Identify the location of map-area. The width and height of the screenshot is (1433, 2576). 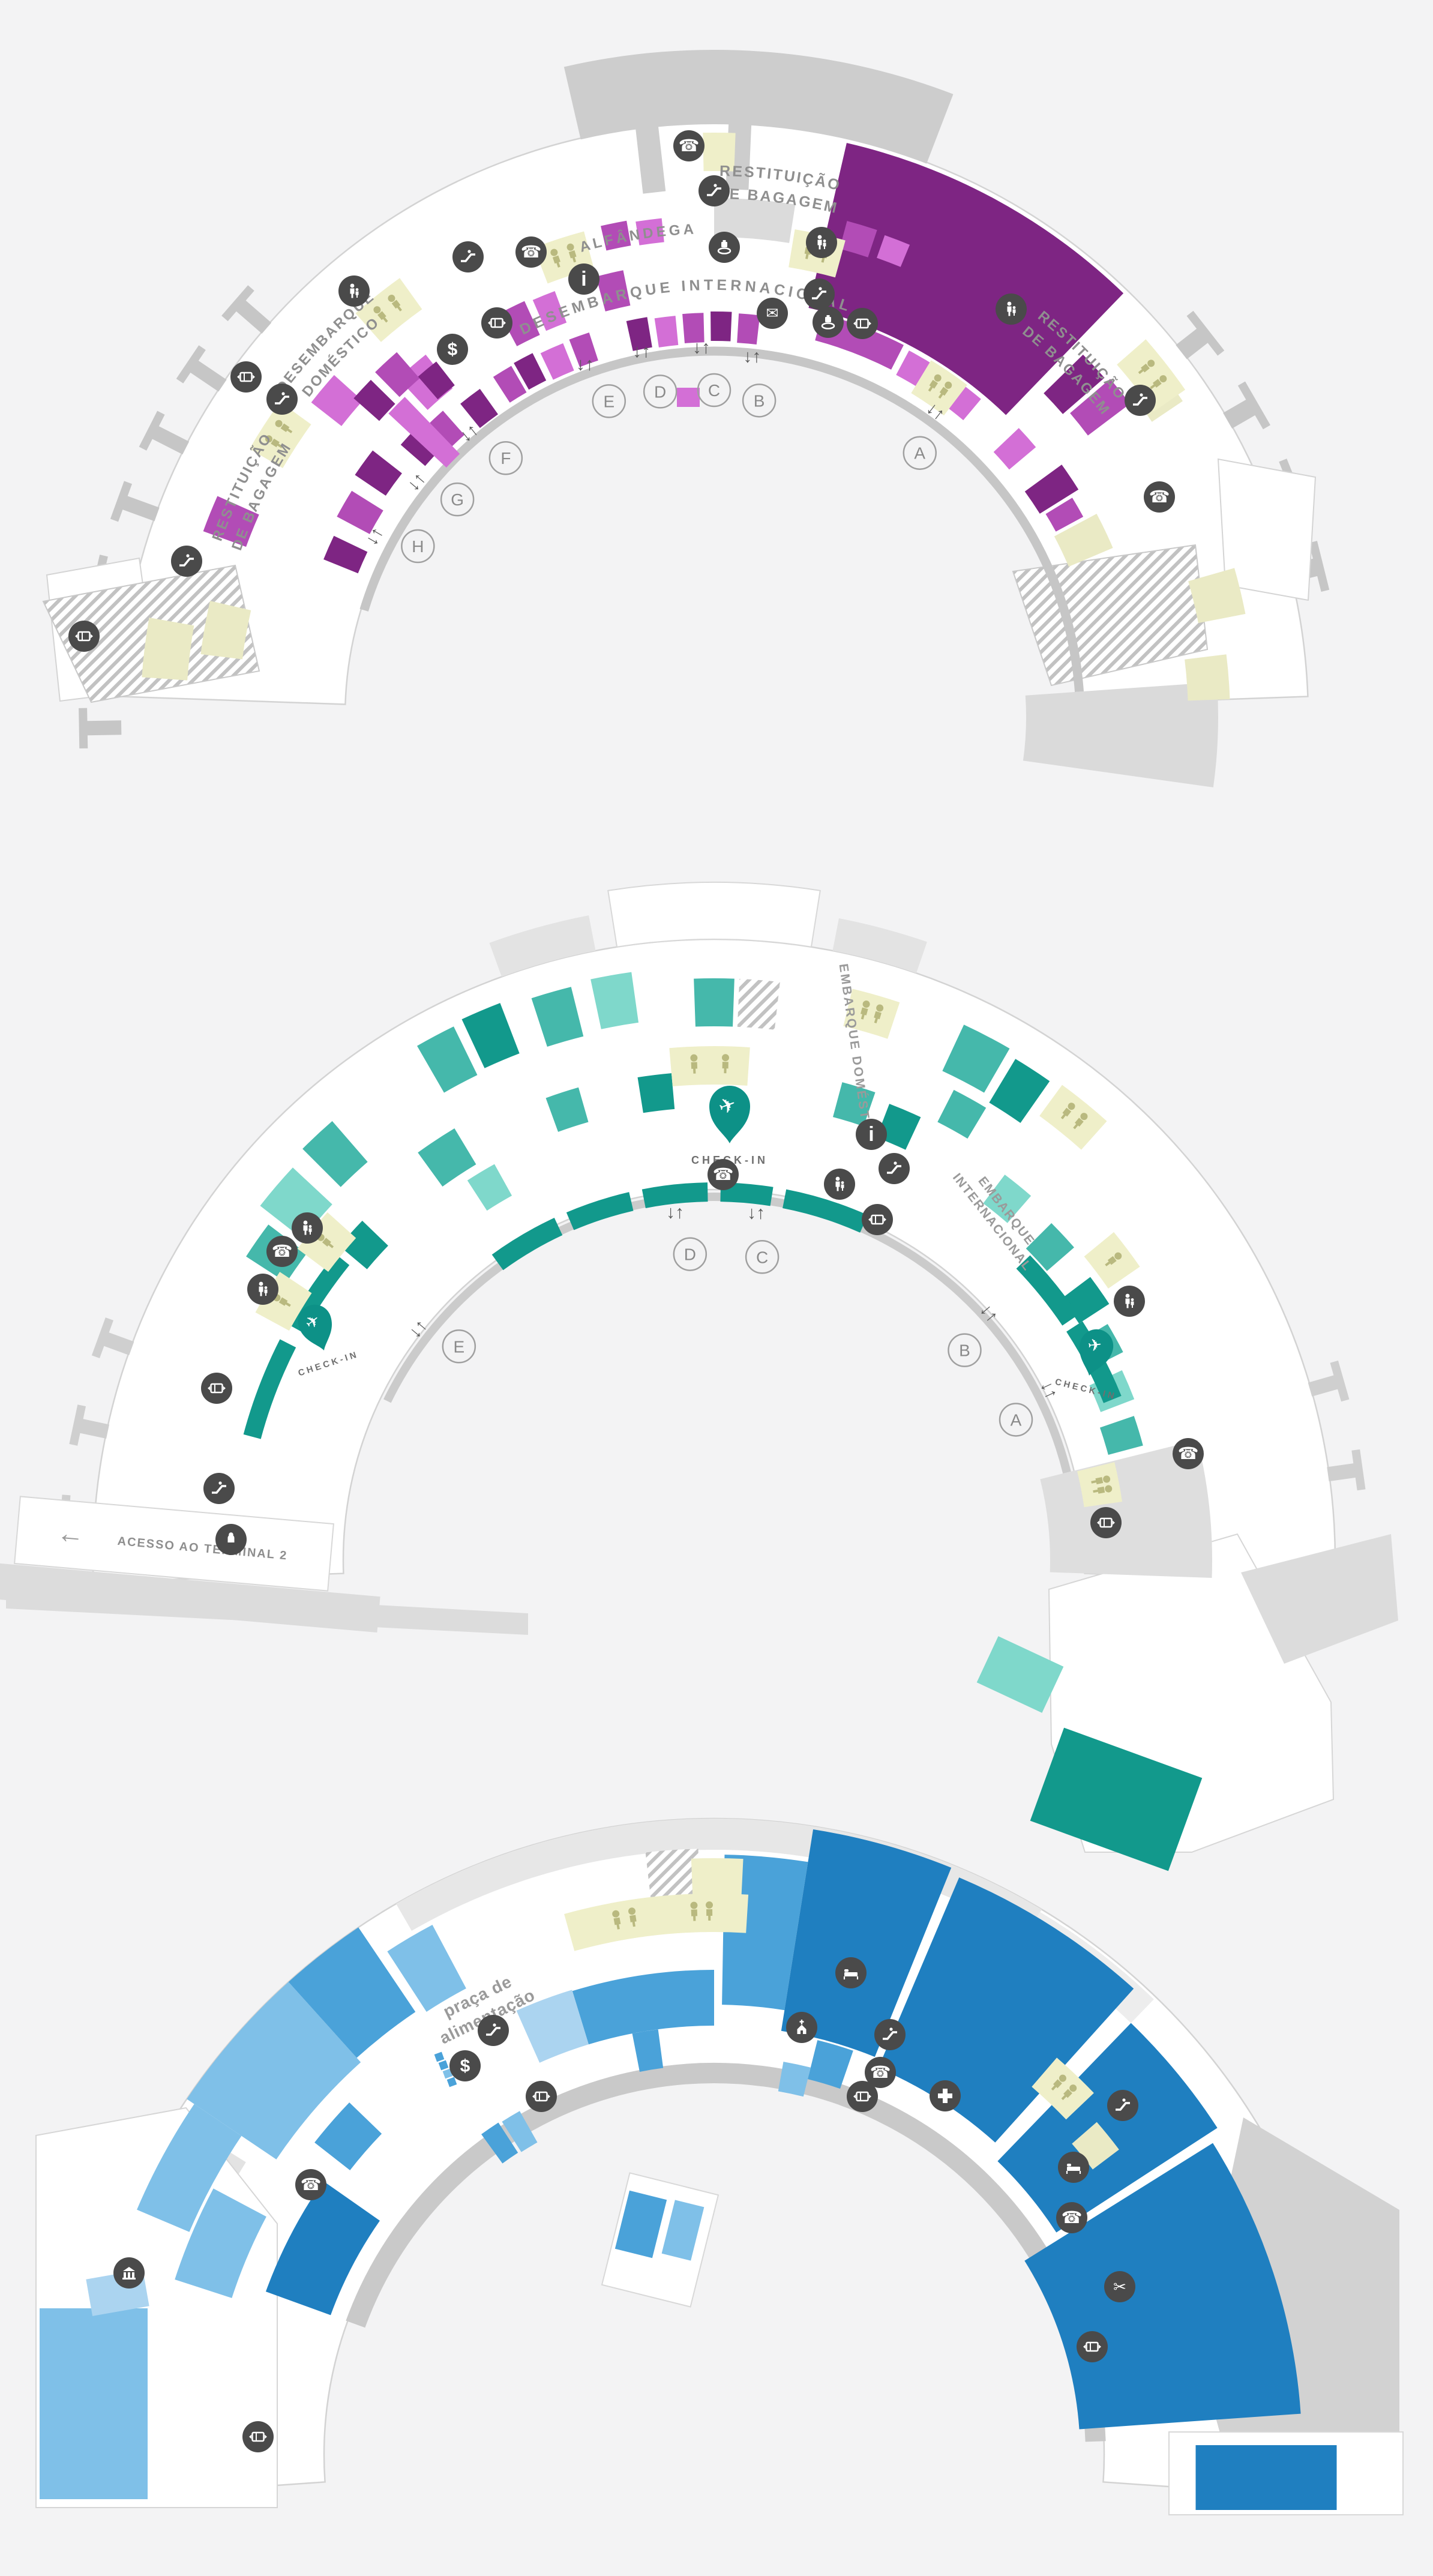
(1319, 1599).